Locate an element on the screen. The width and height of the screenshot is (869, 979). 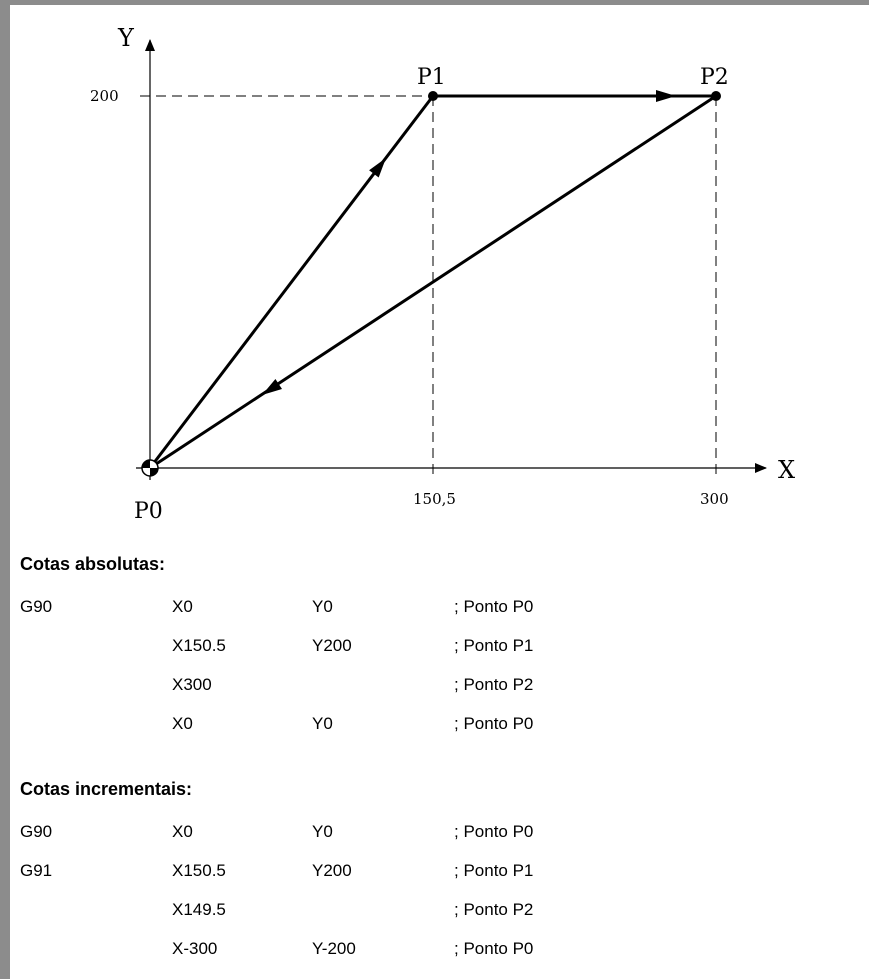
x-value: X300 is located at coordinates (192, 684).